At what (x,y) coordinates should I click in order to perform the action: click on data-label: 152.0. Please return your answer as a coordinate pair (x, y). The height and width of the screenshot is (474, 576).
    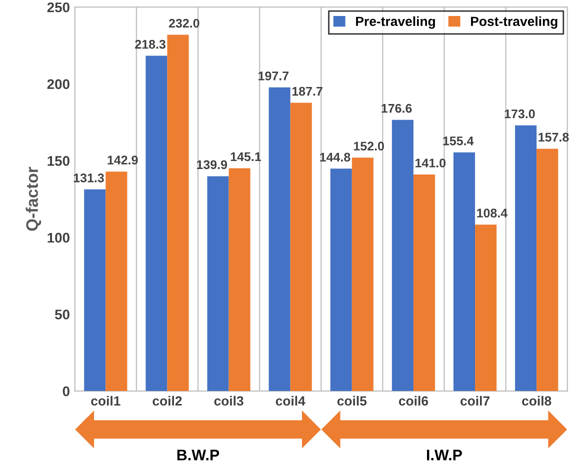
    Looking at the image, I should click on (369, 146).